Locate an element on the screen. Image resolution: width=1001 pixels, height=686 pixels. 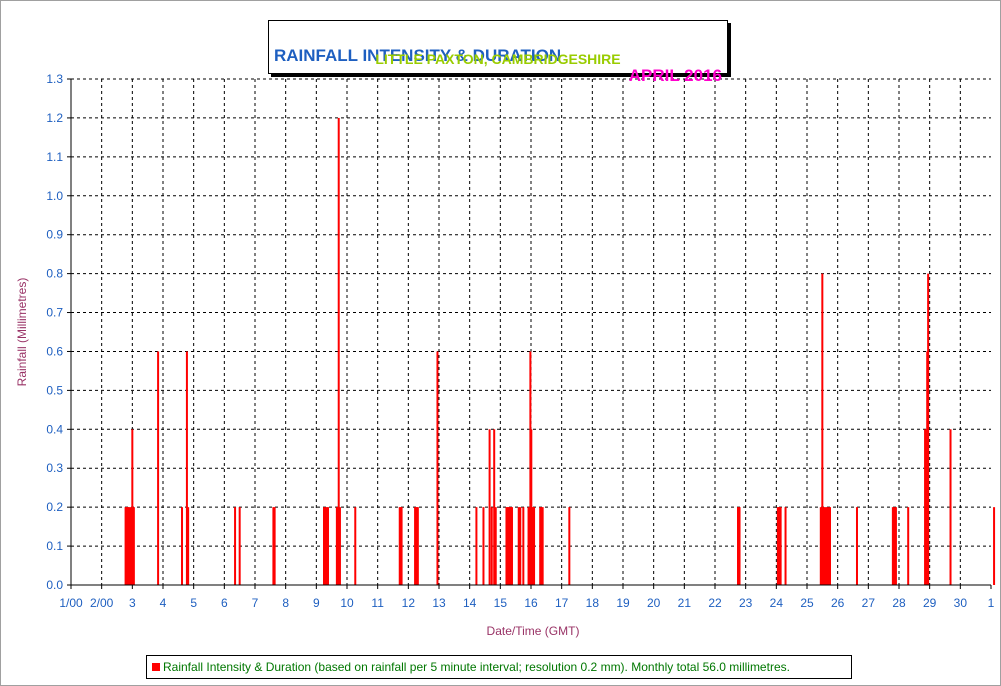
y-tick-label: 0.4 is located at coordinates (54, 429).